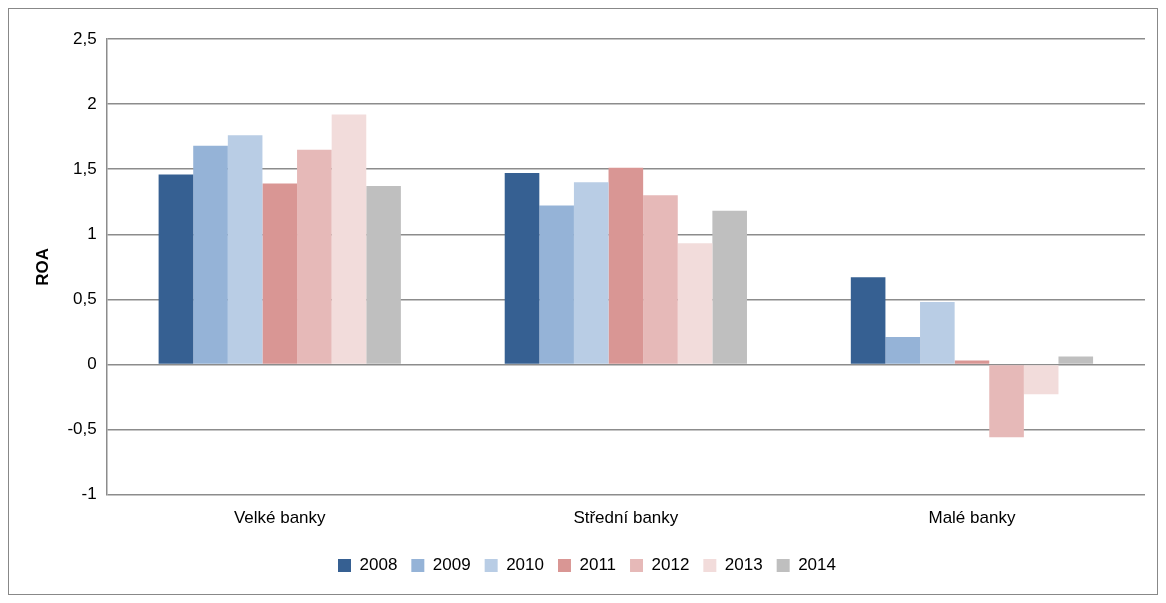  Describe the element at coordinates (972, 518) in the screenshot. I see `x-tick-label: Malé banky` at that location.